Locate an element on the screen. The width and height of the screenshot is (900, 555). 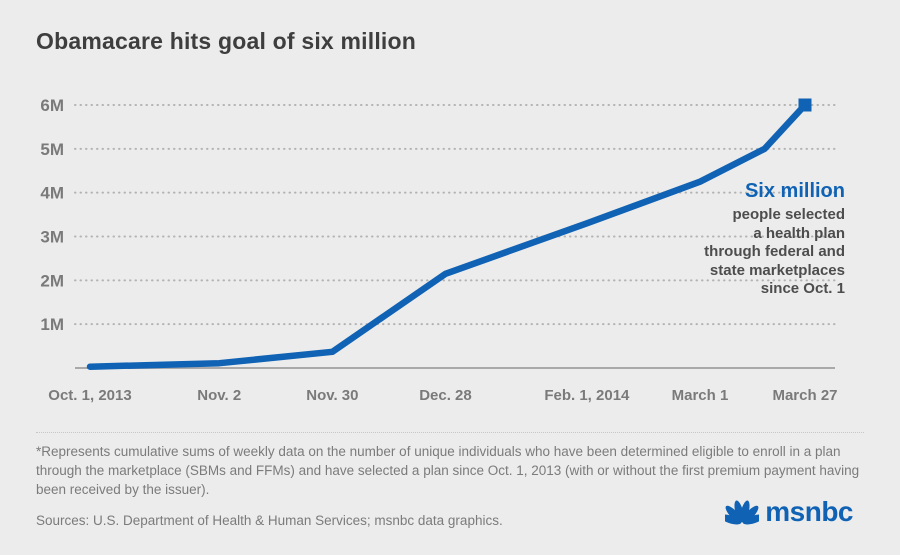
y-tick-label-3M: 3M is located at coordinates (52, 237).